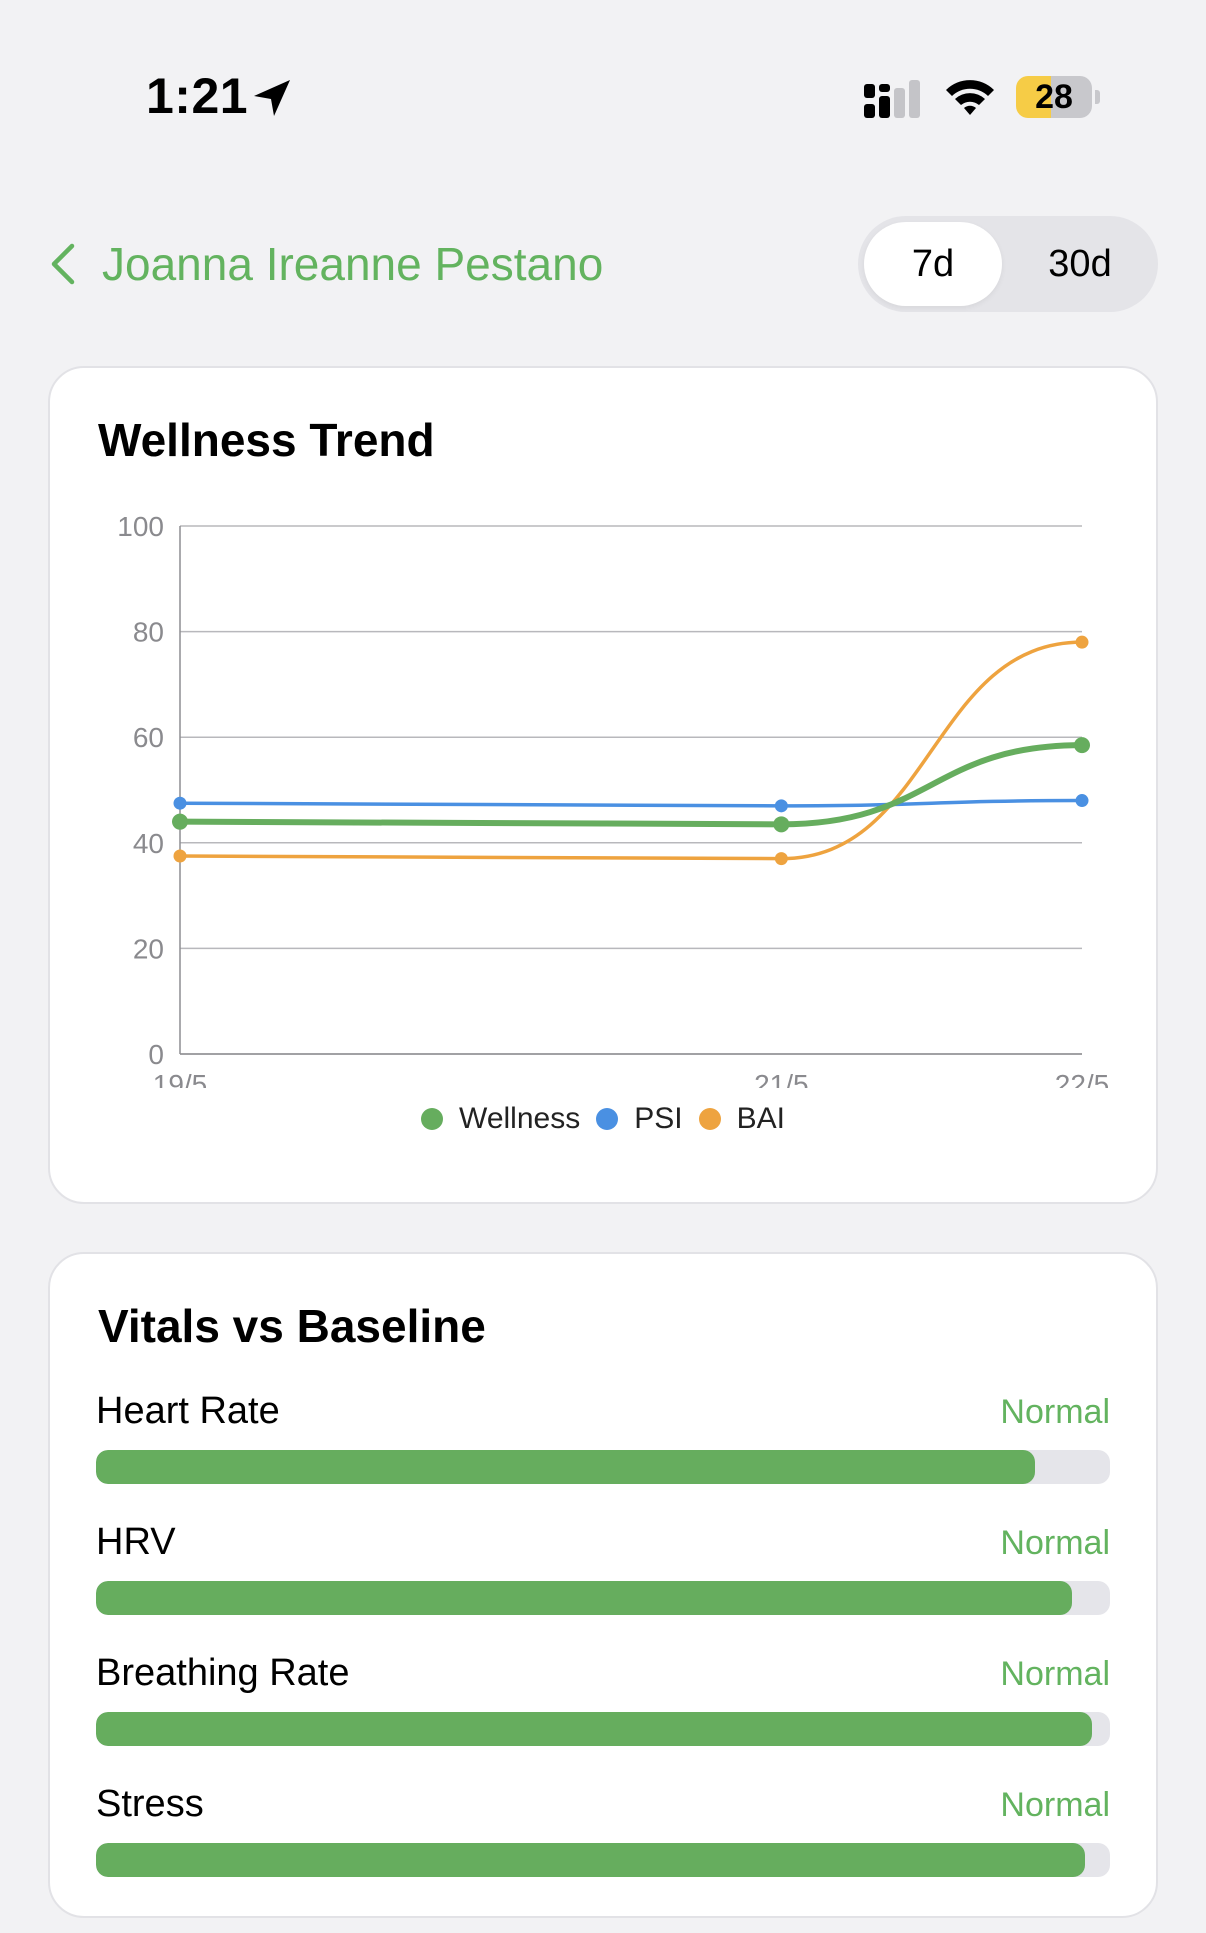  I want to click on segment-30d: 30d, so click(1080, 264).